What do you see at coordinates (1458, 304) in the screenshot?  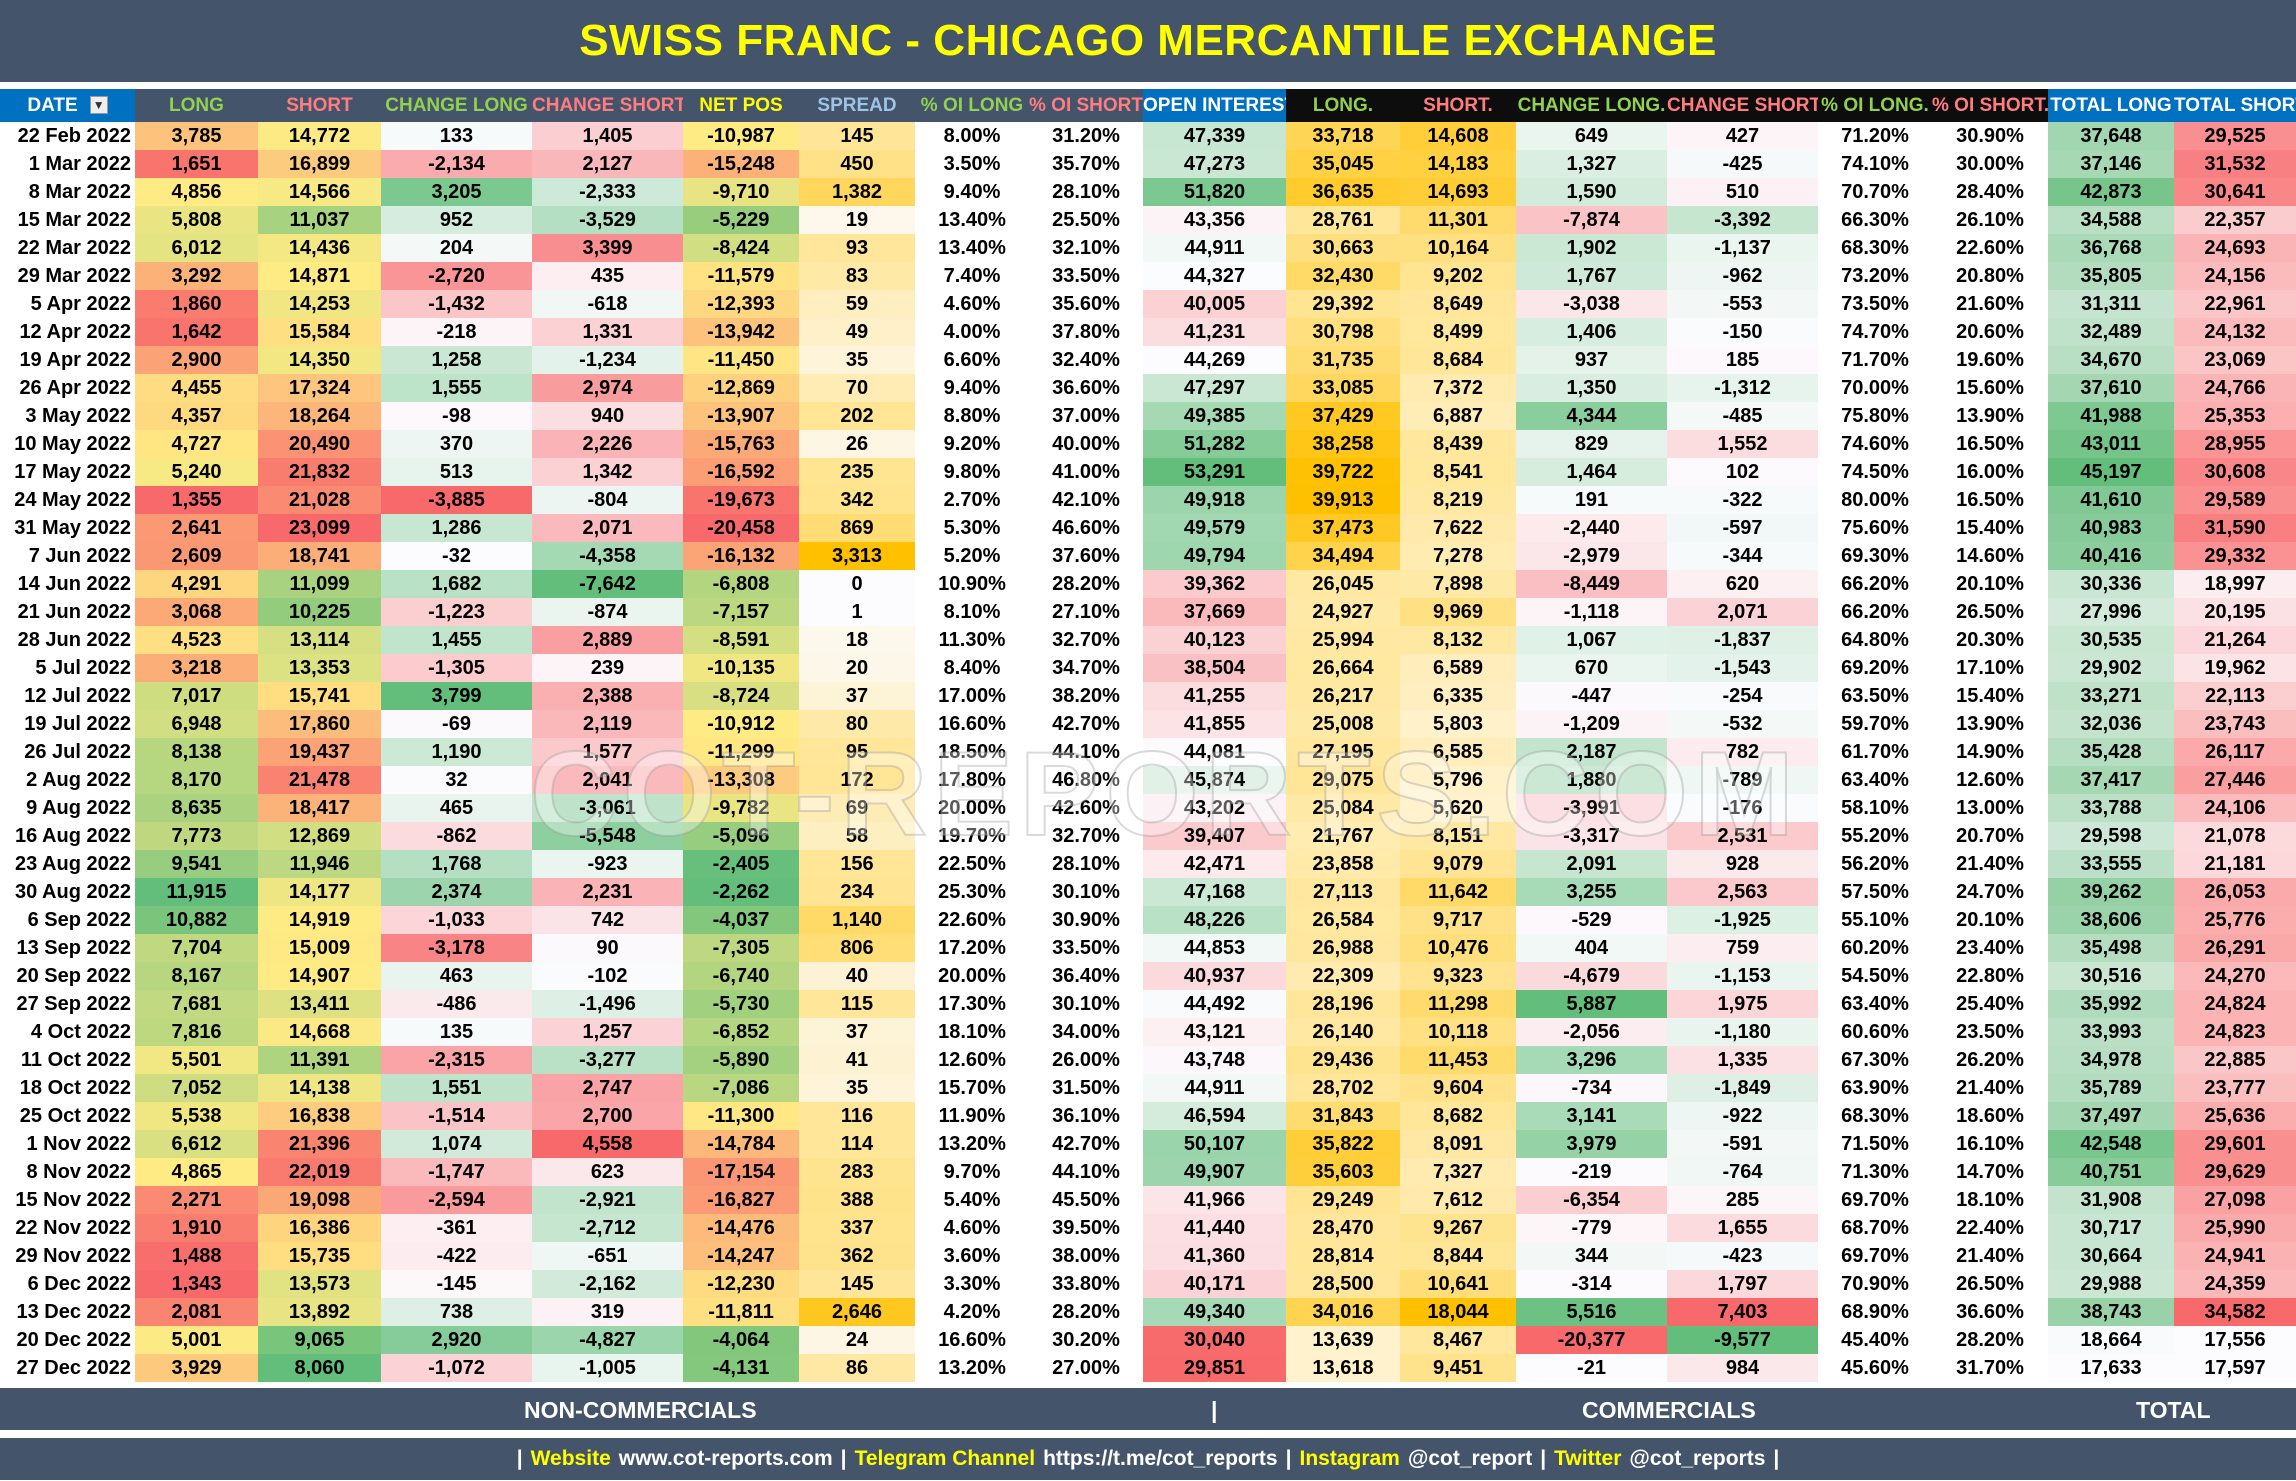 I see `cell-short: 8,649` at bounding box center [1458, 304].